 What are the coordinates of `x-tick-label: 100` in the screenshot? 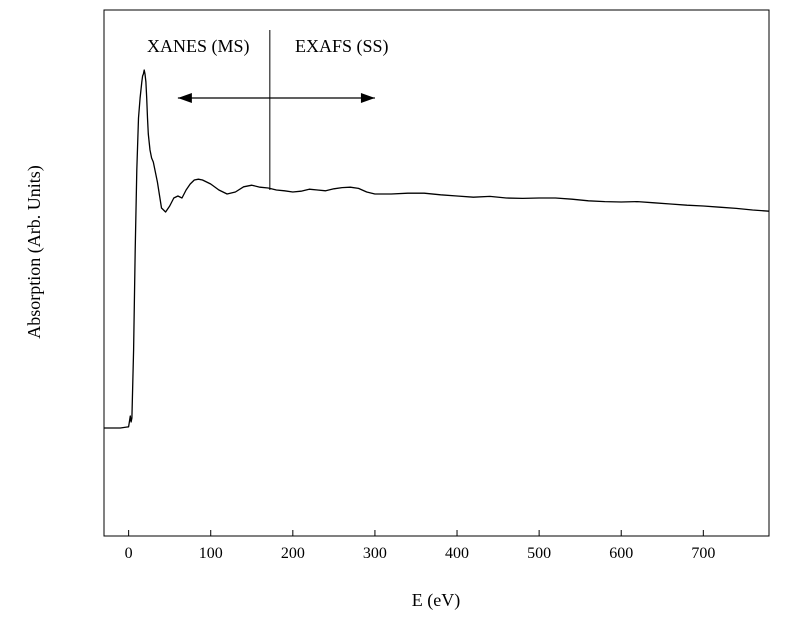 It's located at (211, 553).